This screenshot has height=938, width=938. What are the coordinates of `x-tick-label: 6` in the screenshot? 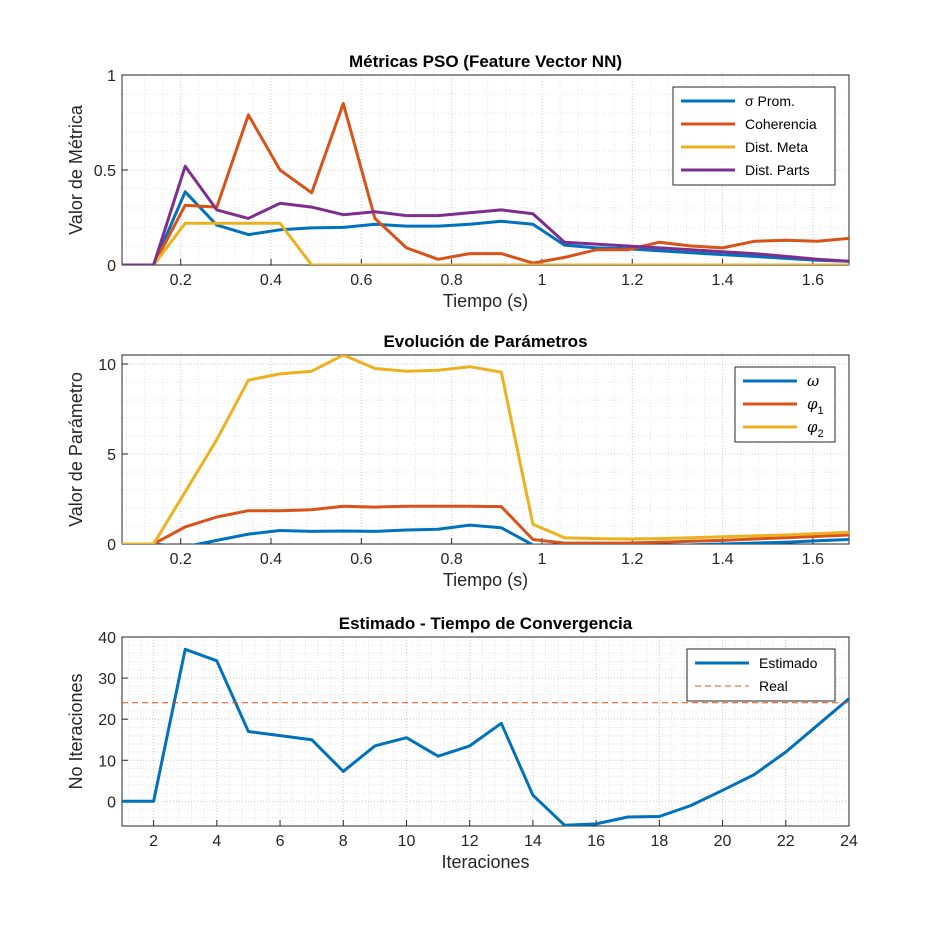 It's located at (280, 841).